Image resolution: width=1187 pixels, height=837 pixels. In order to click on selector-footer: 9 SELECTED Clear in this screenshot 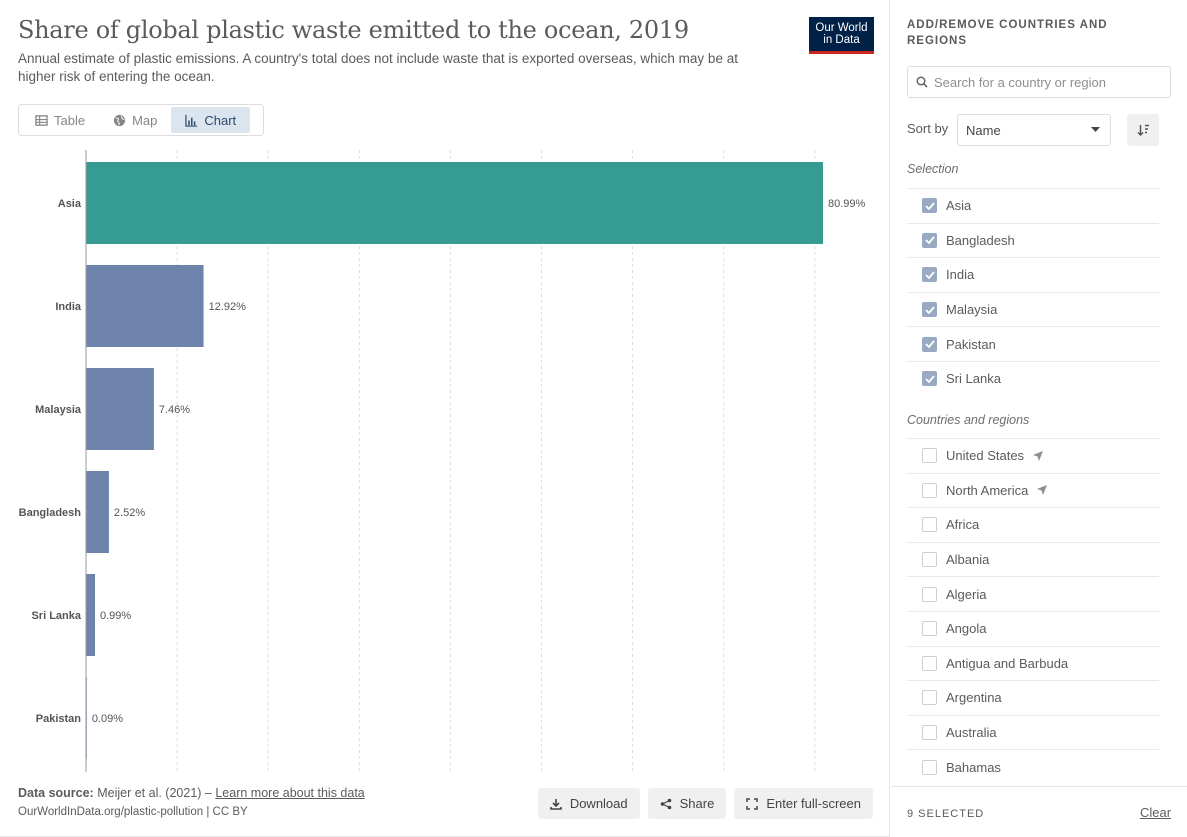, I will do `click(1039, 811)`.